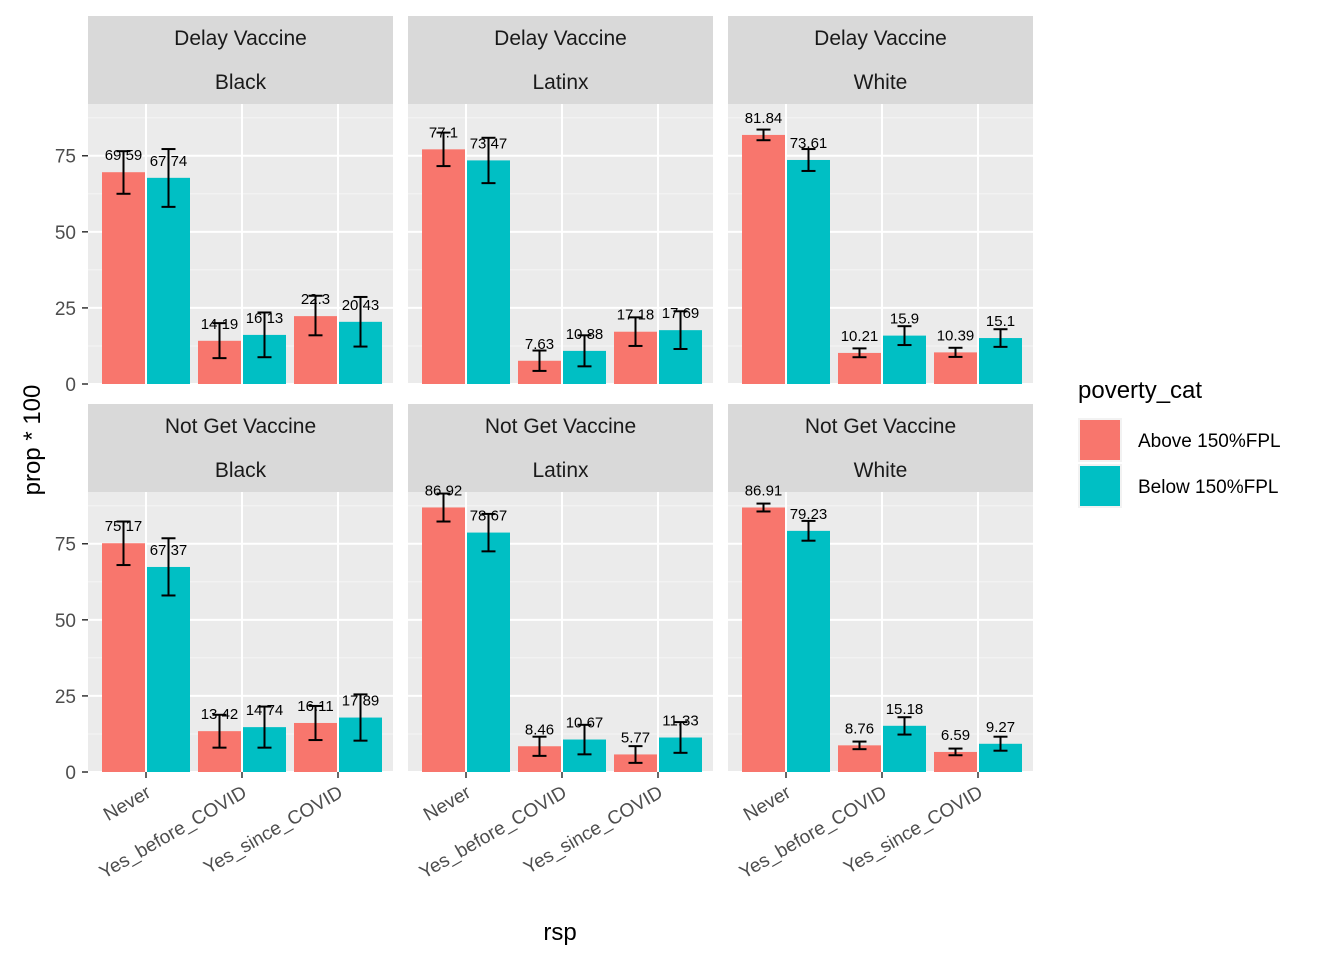 The image size is (1344, 960). Describe the element at coordinates (539, 729) in the screenshot. I see `bar-value-label: 8.46` at that location.